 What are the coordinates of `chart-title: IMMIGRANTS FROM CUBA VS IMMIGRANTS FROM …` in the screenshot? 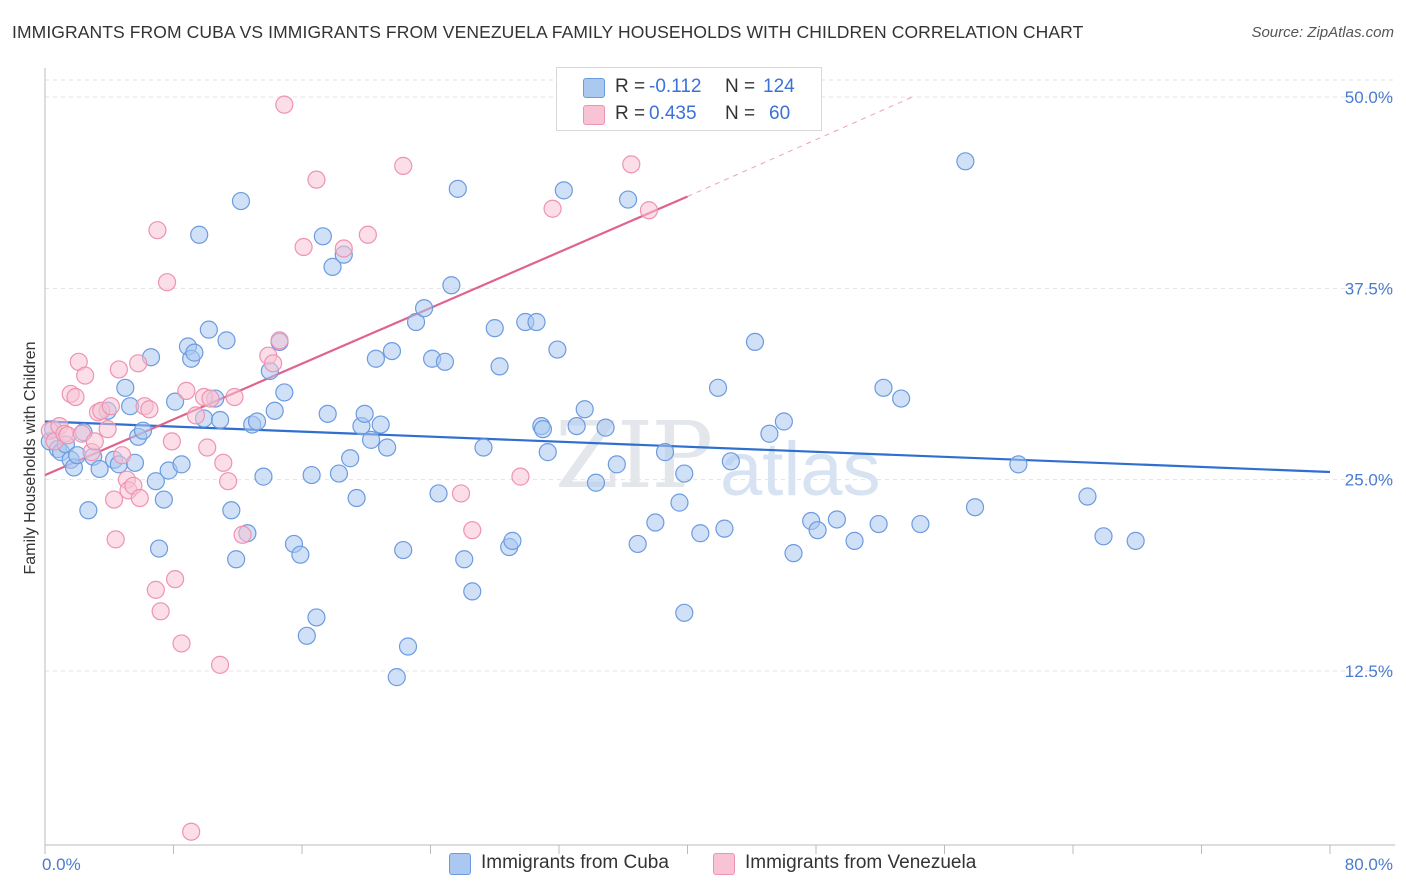 It's located at (548, 32).